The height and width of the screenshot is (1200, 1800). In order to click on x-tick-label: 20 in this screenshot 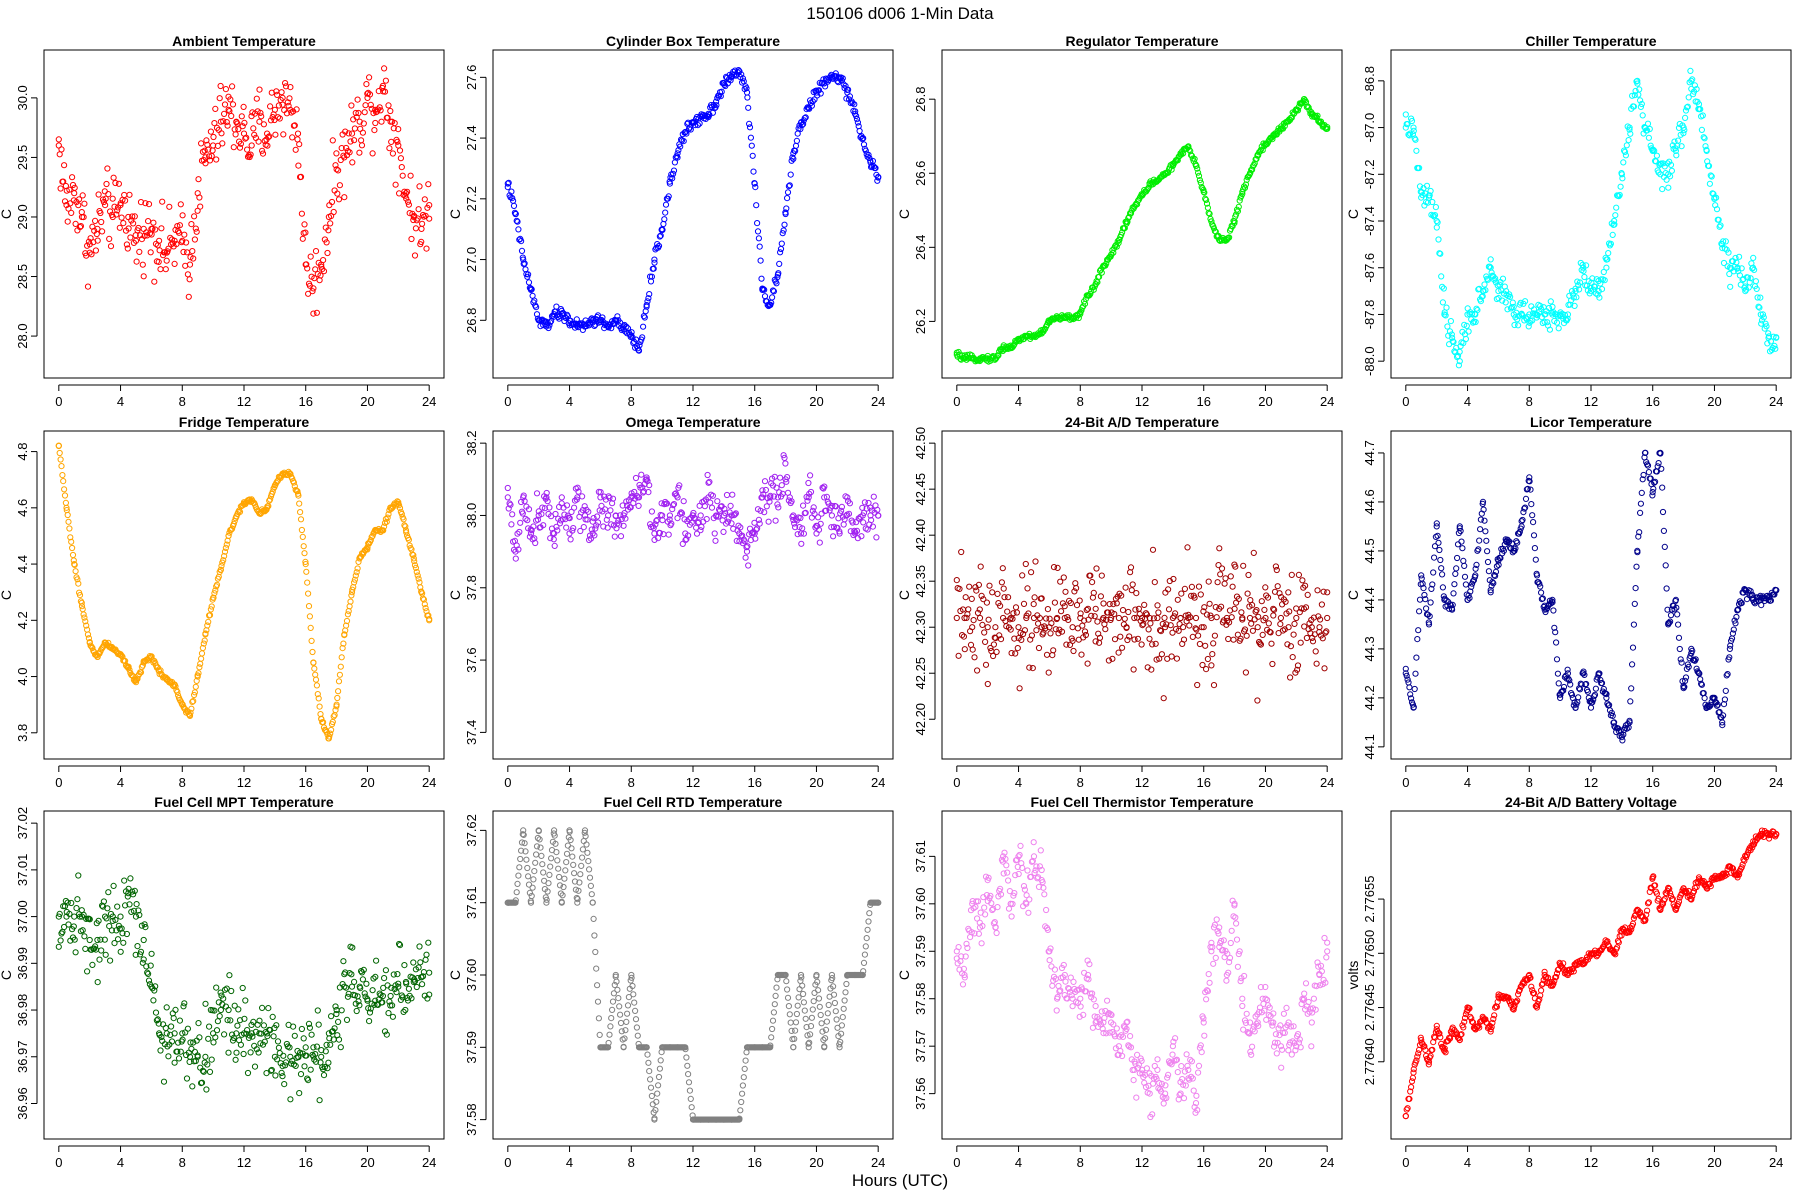, I will do `click(1265, 782)`.